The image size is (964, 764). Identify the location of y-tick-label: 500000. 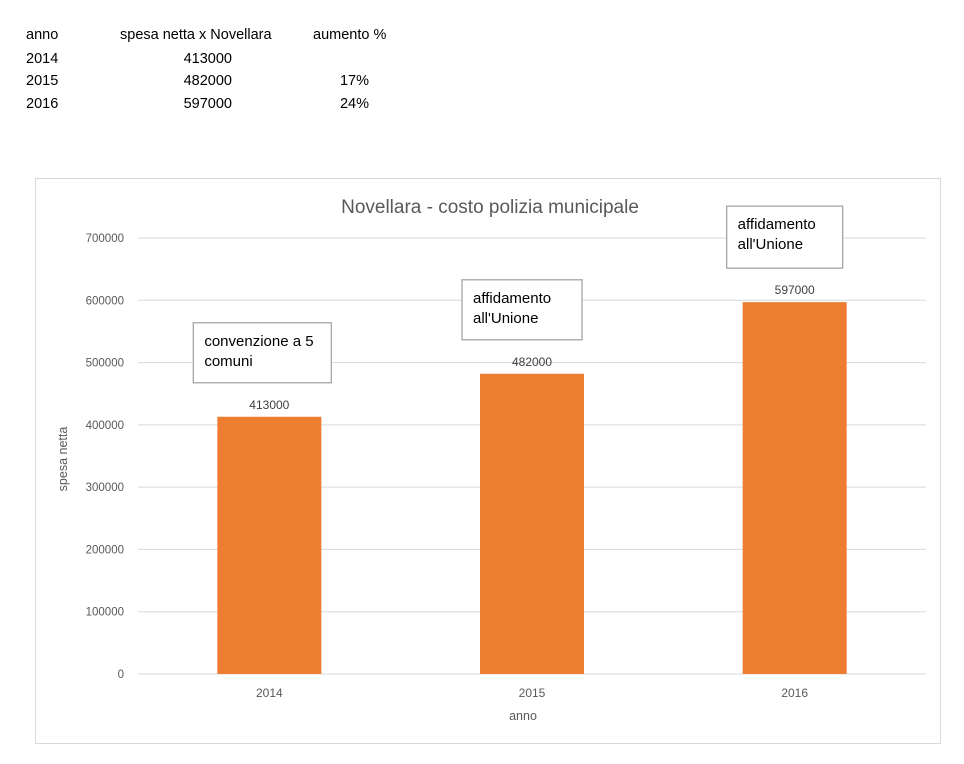
(105, 364).